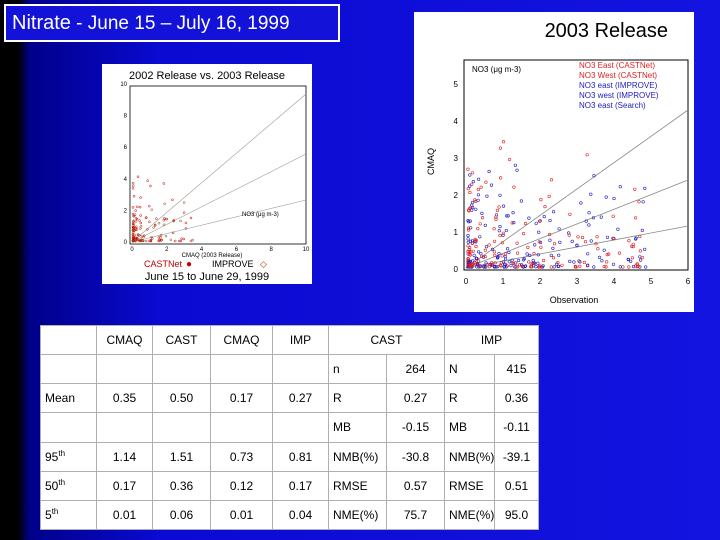 The height and width of the screenshot is (540, 720). Describe the element at coordinates (517, 369) in the screenshot. I see `stat-value-imp: 415` at that location.